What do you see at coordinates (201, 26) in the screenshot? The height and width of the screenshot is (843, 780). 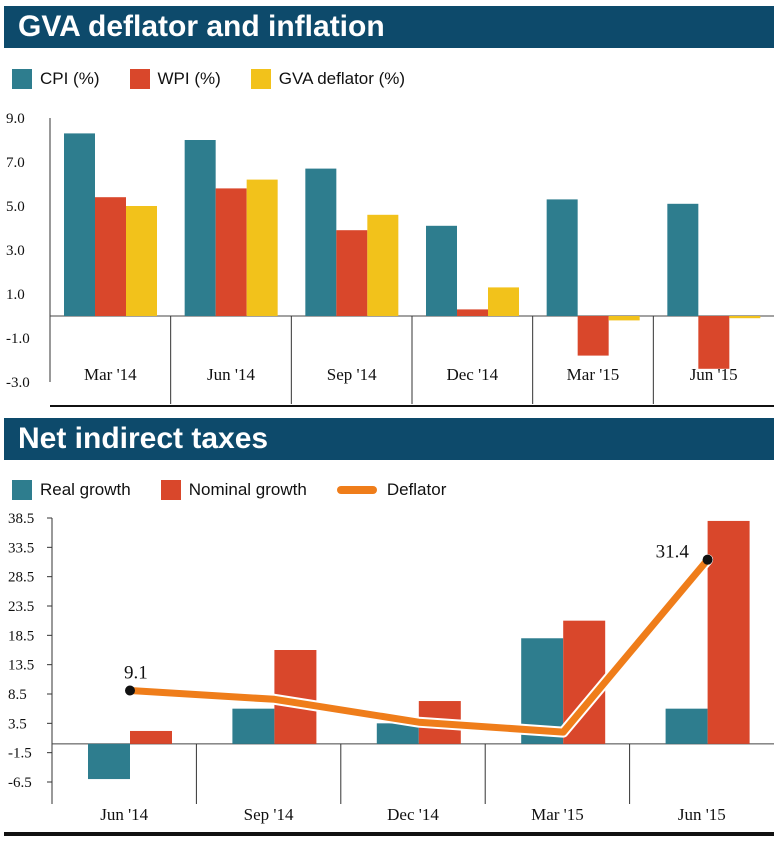 I see `chart-title-gva-text: GVA deflator and inflation` at bounding box center [201, 26].